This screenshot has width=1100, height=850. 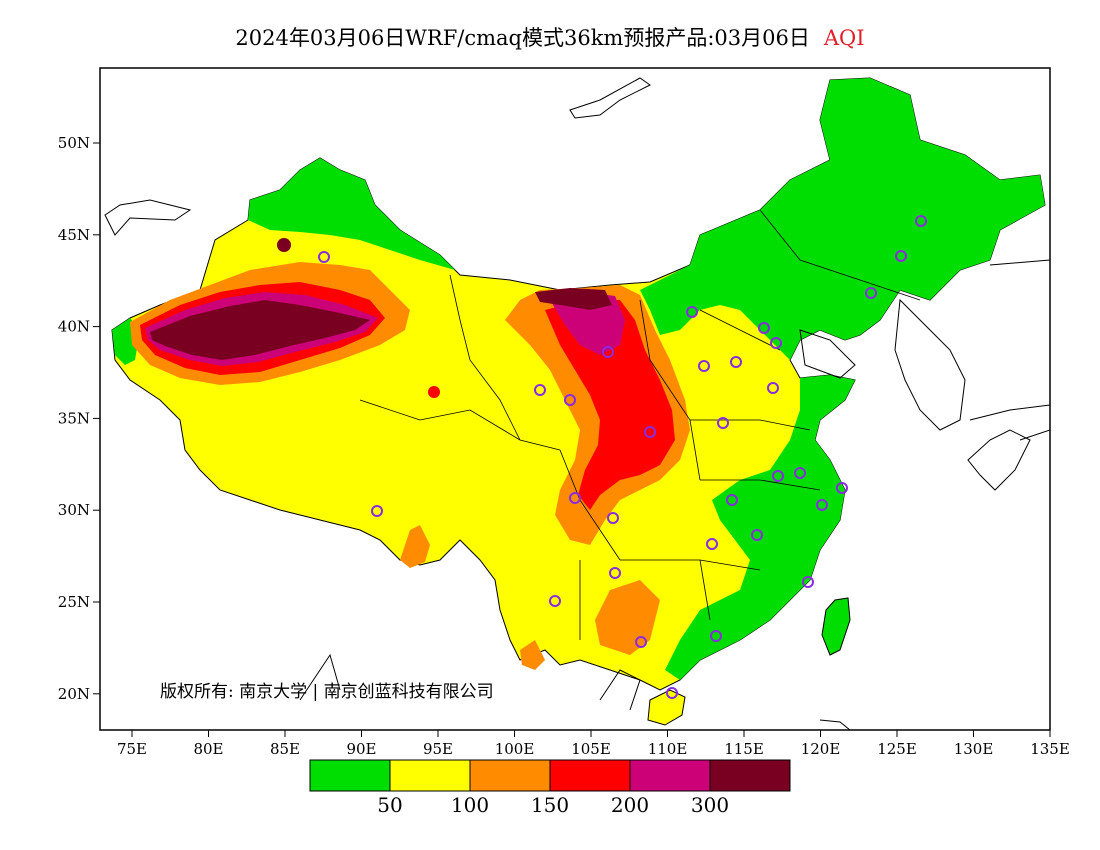 What do you see at coordinates (627, 617) in the screenshot?
I see `orange-patch-guangxi` at bounding box center [627, 617].